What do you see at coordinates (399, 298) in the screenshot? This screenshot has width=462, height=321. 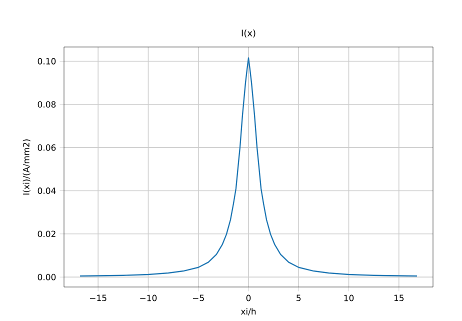 I see `x-tick-label: 15` at bounding box center [399, 298].